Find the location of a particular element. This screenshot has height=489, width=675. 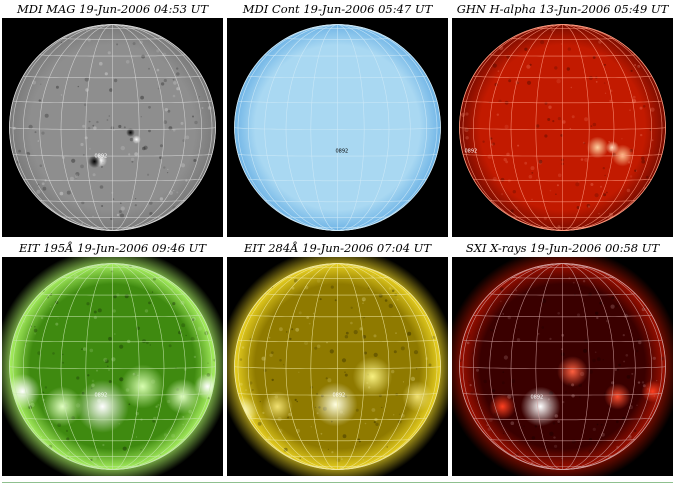

panel-caption: MDI MAG 19-Jun-2006 04:53 UT is located at coordinates (112, 9).